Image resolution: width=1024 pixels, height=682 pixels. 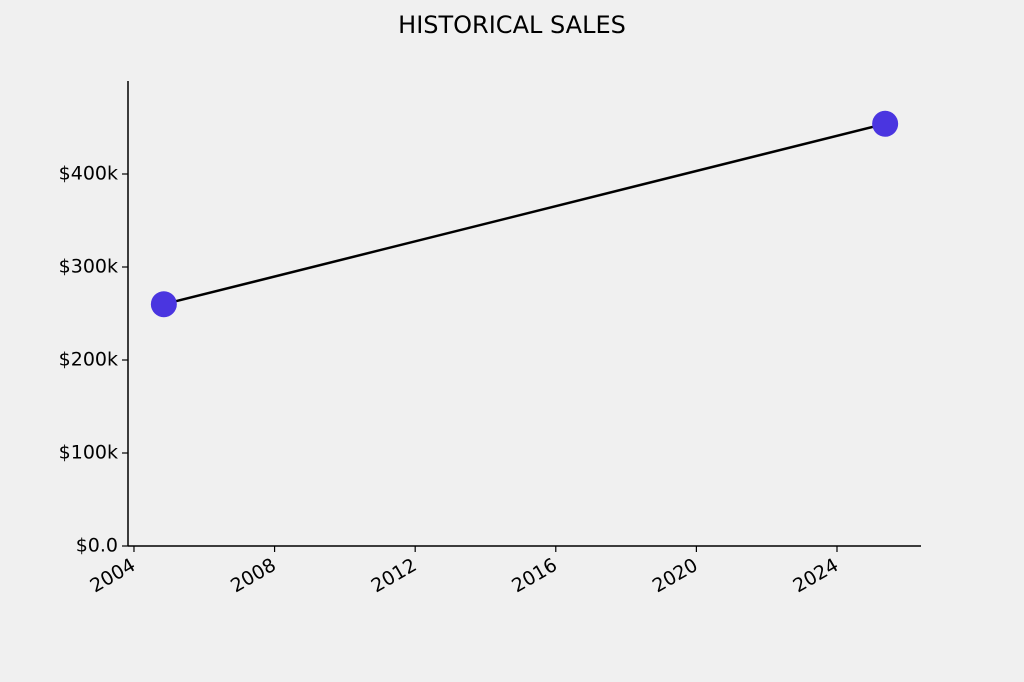 What do you see at coordinates (97, 546) in the screenshot?
I see `y-tick-label: $0.0` at bounding box center [97, 546].